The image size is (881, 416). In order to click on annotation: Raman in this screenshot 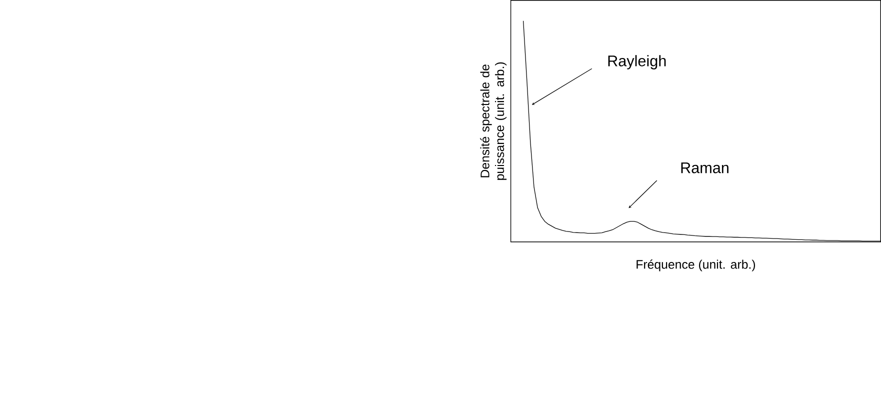, I will do `click(704, 167)`.